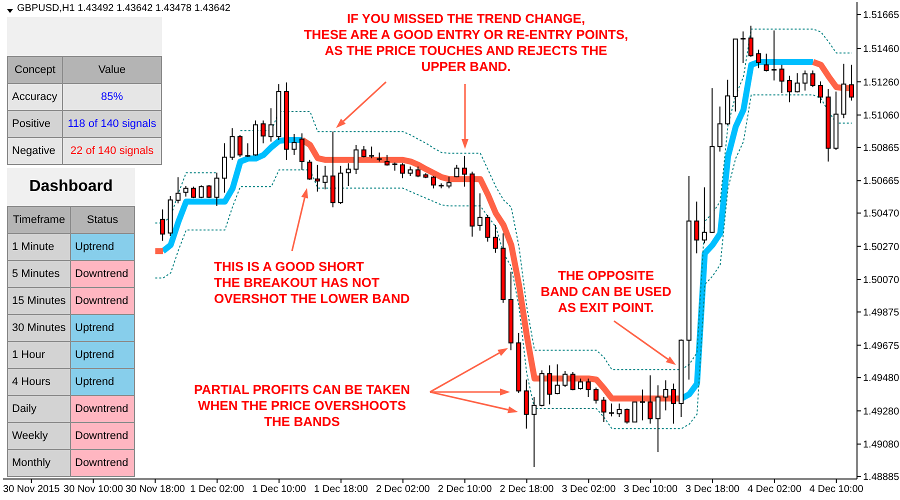 Image resolution: width=900 pixels, height=500 pixels. I want to click on x-tick-label: 2 Dec 10:00, so click(465, 490).